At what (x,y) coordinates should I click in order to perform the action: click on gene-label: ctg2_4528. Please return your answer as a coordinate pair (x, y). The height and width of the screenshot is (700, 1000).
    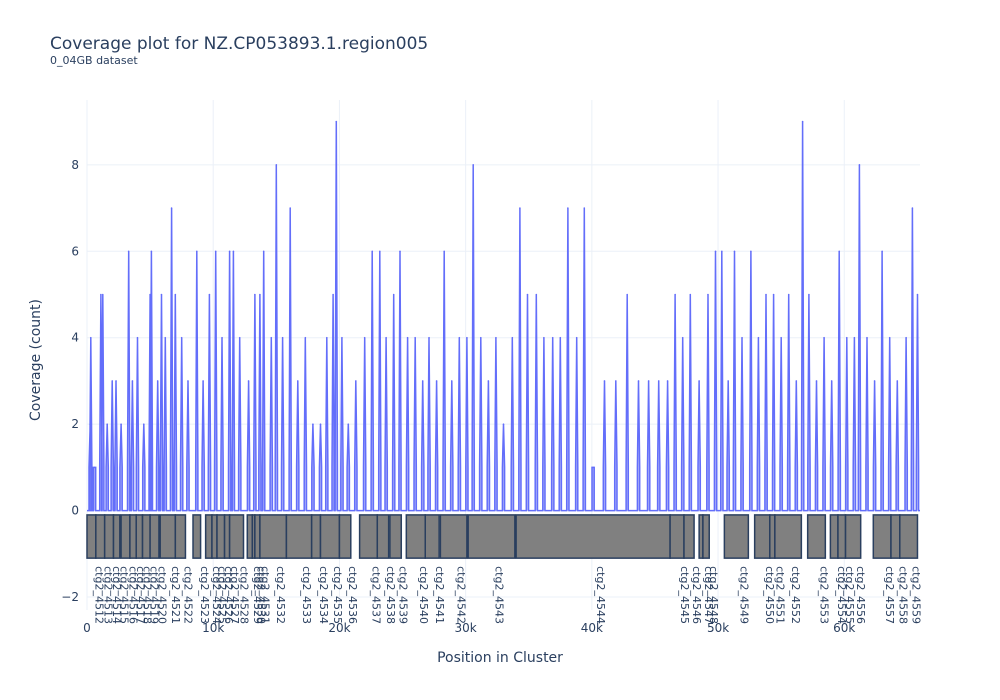
    Looking at the image, I should click on (244, 595).